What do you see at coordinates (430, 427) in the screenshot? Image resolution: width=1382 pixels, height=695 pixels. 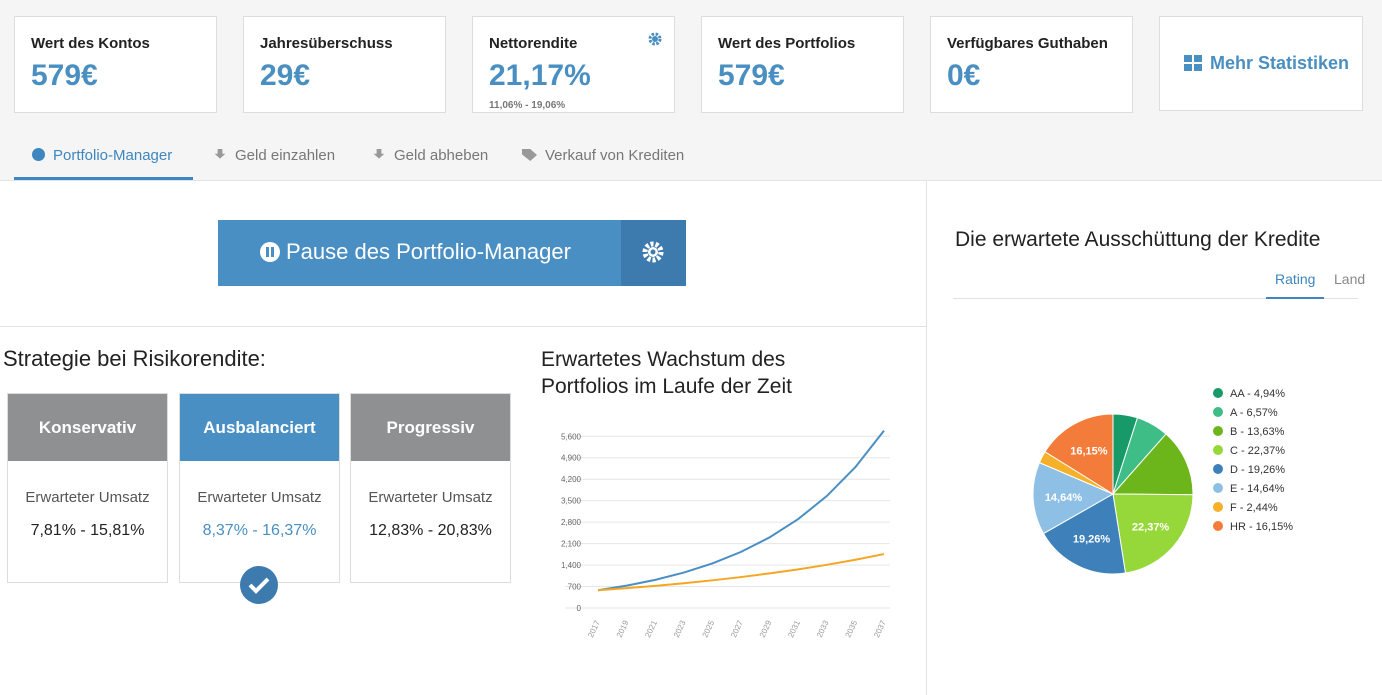 I see `strategy-name: Progressiv` at bounding box center [430, 427].